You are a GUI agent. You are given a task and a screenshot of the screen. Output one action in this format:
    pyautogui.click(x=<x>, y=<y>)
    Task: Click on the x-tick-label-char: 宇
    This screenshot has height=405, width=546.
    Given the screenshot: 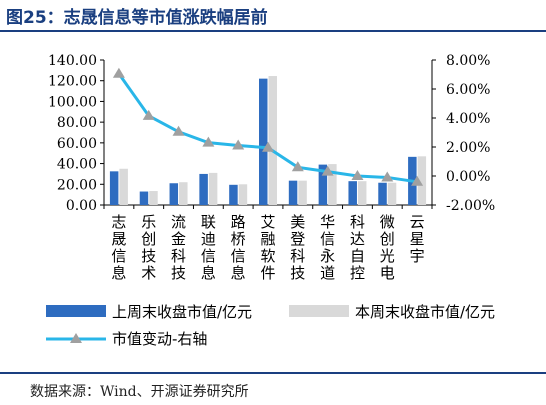 What is the action you would take?
    pyautogui.click(x=417, y=256)
    